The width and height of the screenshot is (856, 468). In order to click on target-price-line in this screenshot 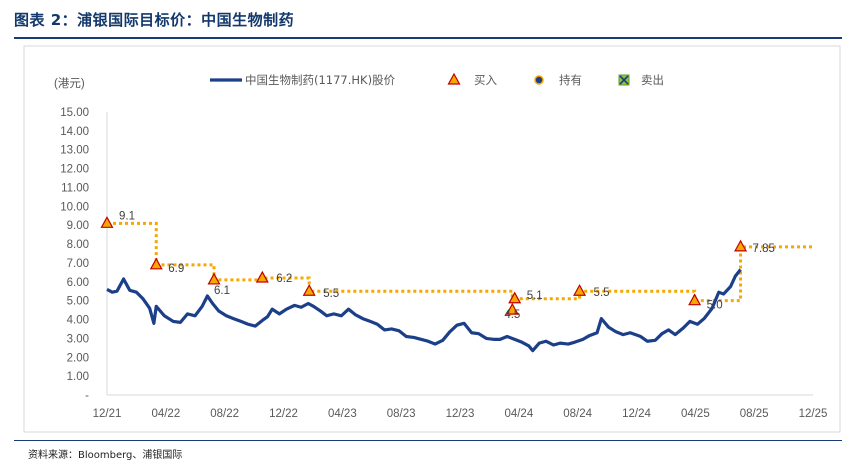, I will do `click(460, 262)`.